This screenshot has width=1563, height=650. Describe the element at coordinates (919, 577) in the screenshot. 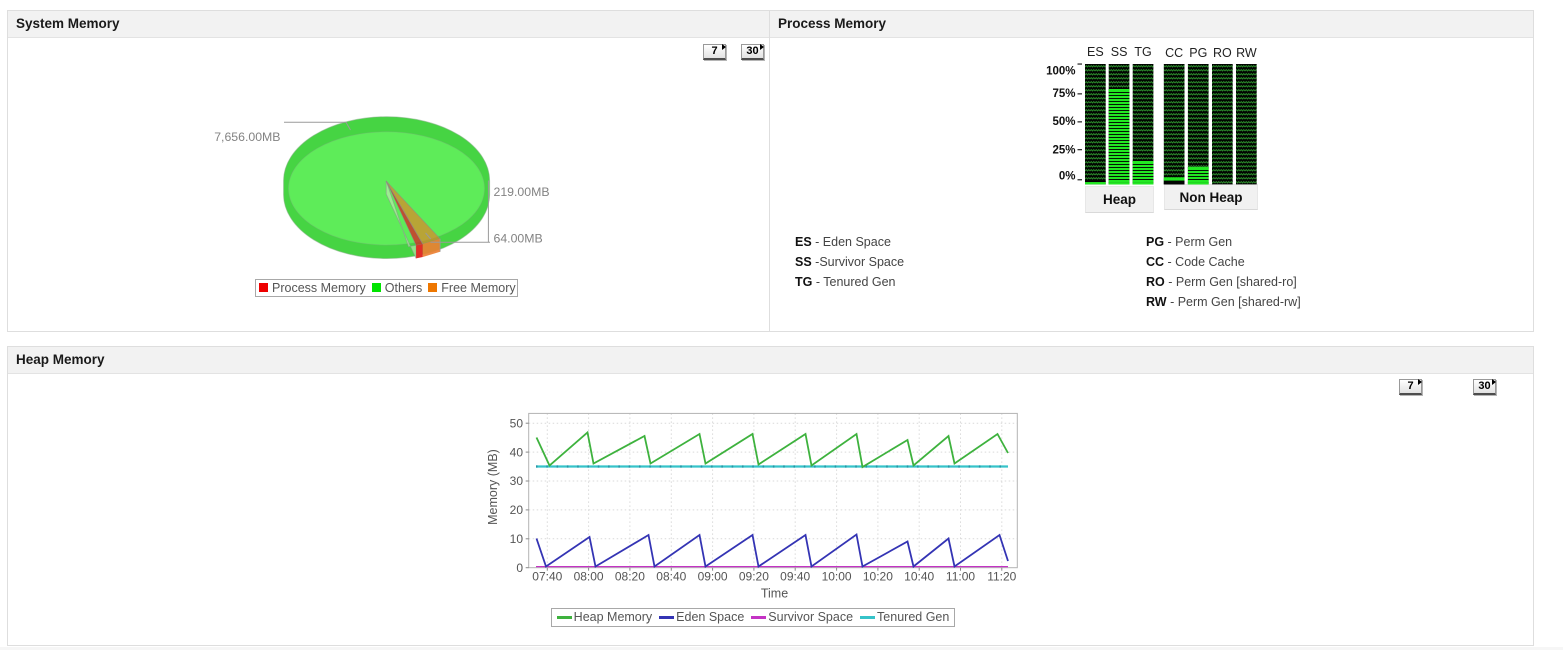

I see `svg-text: 10:40` at that location.